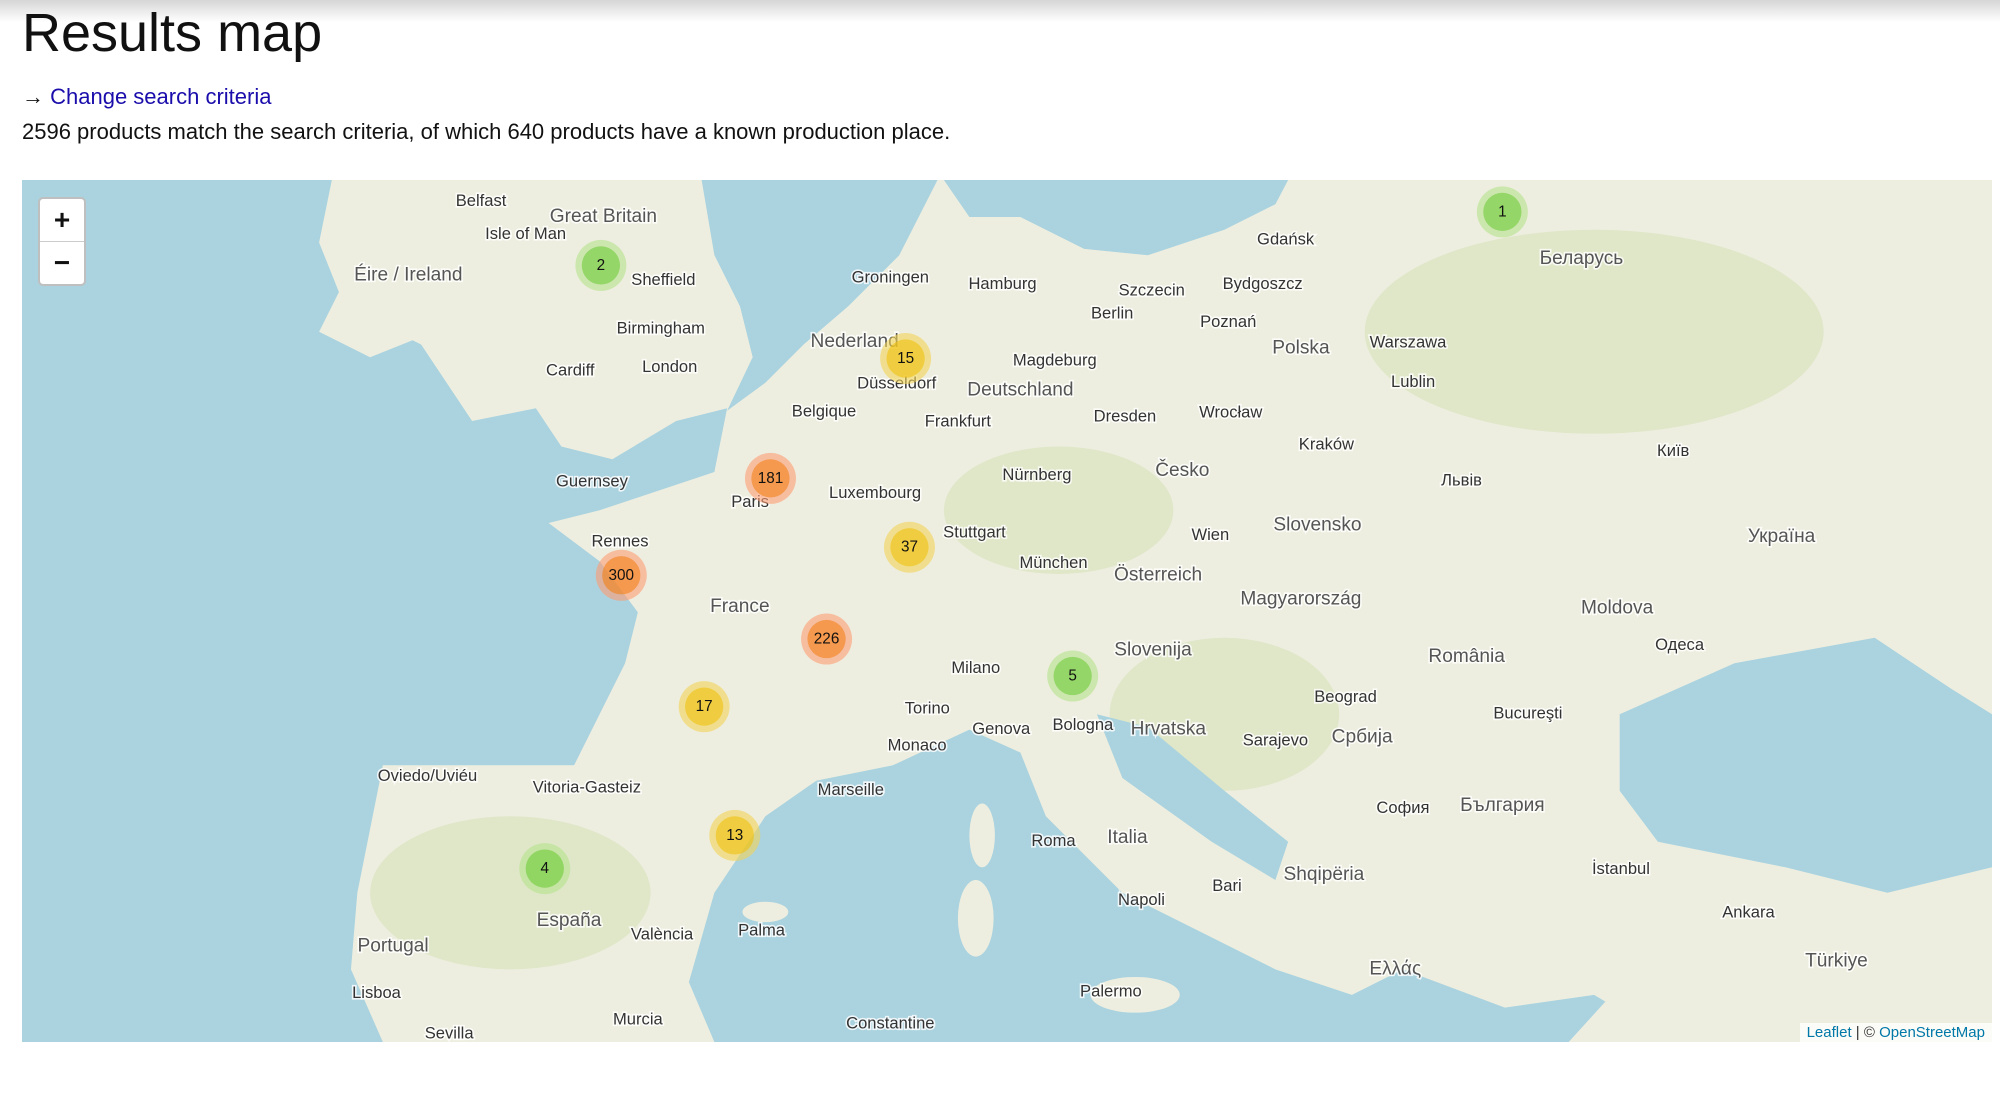  What do you see at coordinates (1125, 416) in the screenshot?
I see `place-label: Dresden` at bounding box center [1125, 416].